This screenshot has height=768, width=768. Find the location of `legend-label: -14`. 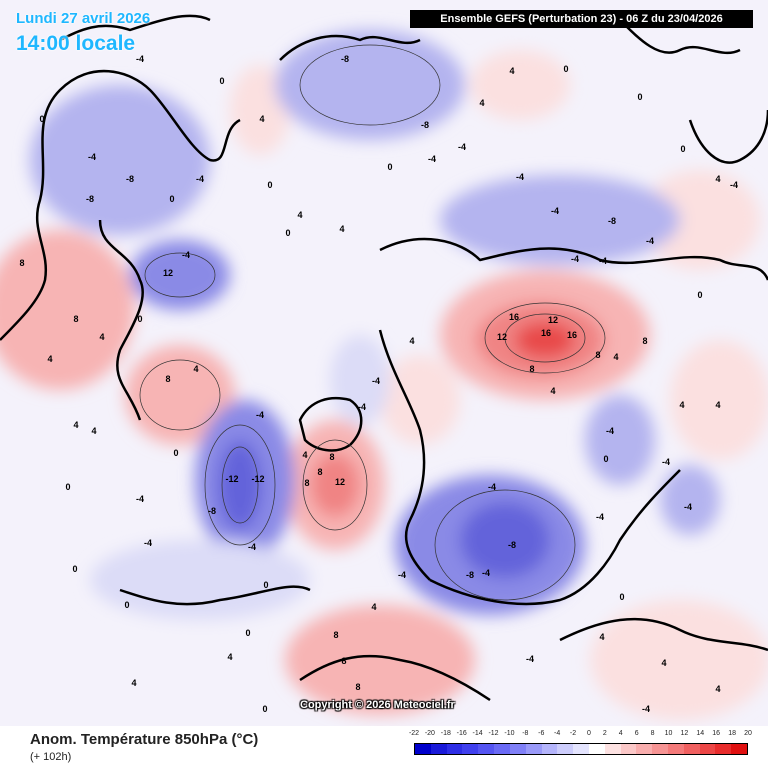

legend-label: -14 is located at coordinates (477, 733).